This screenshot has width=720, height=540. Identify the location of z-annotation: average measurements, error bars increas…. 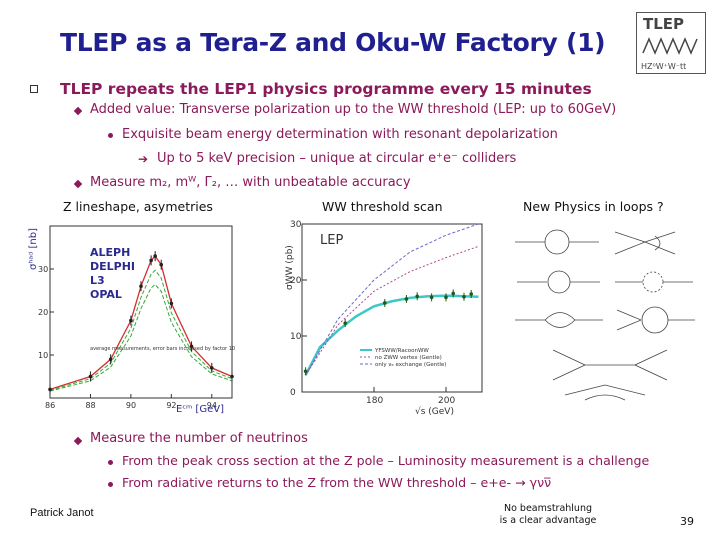
(162, 349).